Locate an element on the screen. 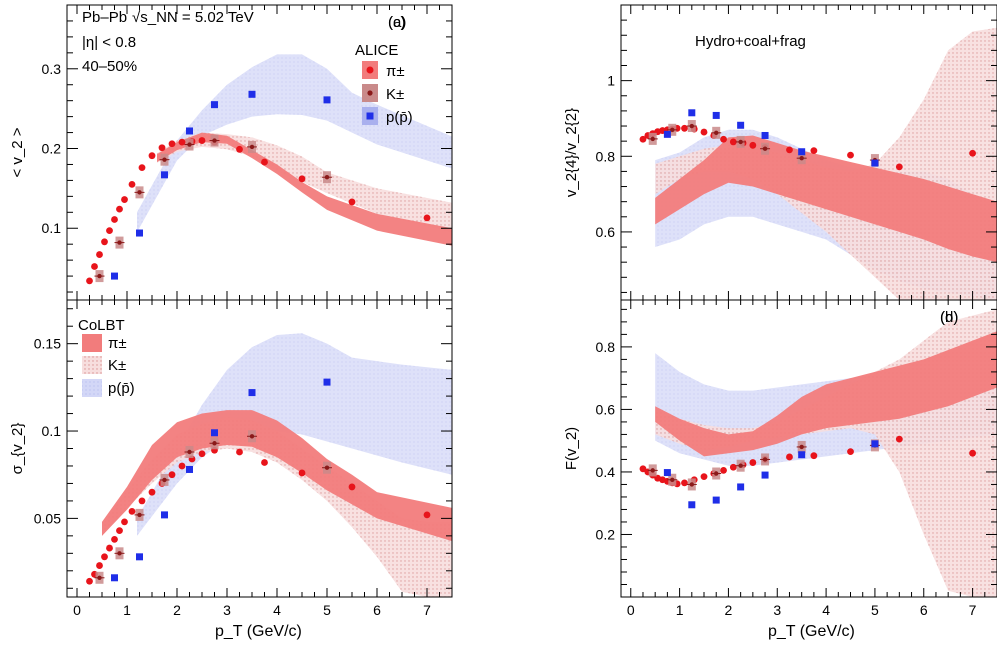 This screenshot has height=646, width=997. y-tick-label: 0.15 is located at coordinates (47, 344).